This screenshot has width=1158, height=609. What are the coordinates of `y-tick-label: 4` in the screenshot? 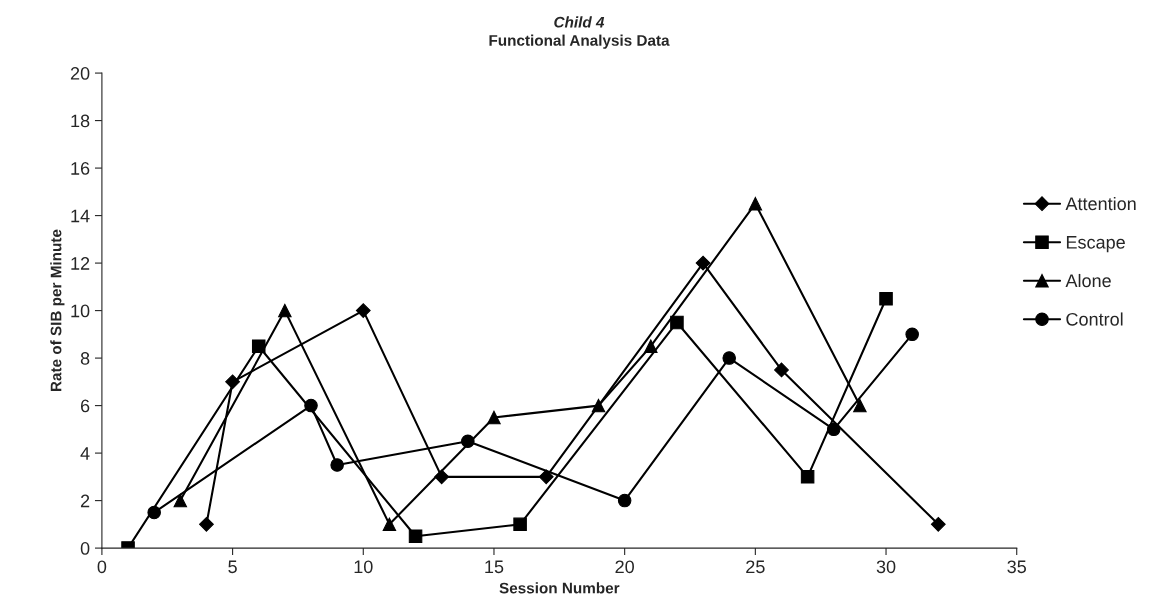 It's located at (85, 453).